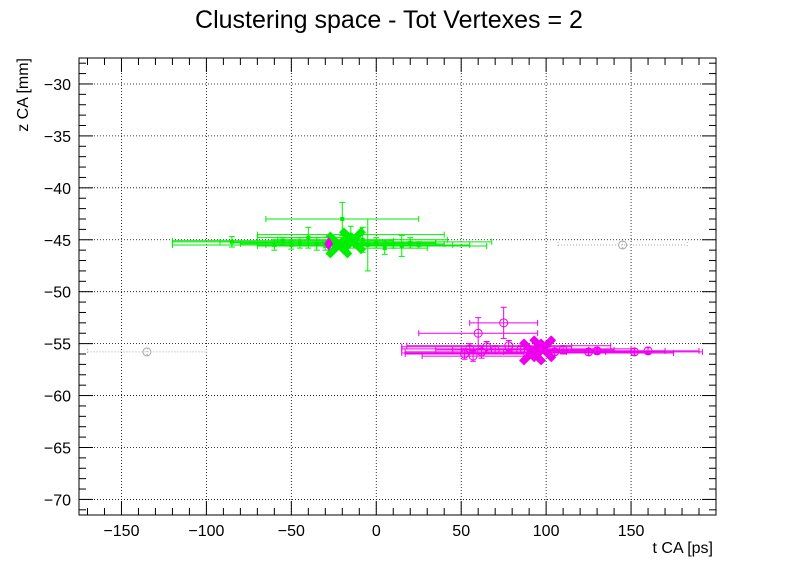 This screenshot has height=572, width=796. I want to click on y-tick-label: −60, so click(57, 397).